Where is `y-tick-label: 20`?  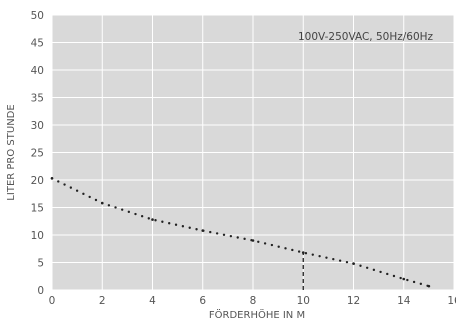
y-tick-label: 20 is located at coordinates (37, 181).